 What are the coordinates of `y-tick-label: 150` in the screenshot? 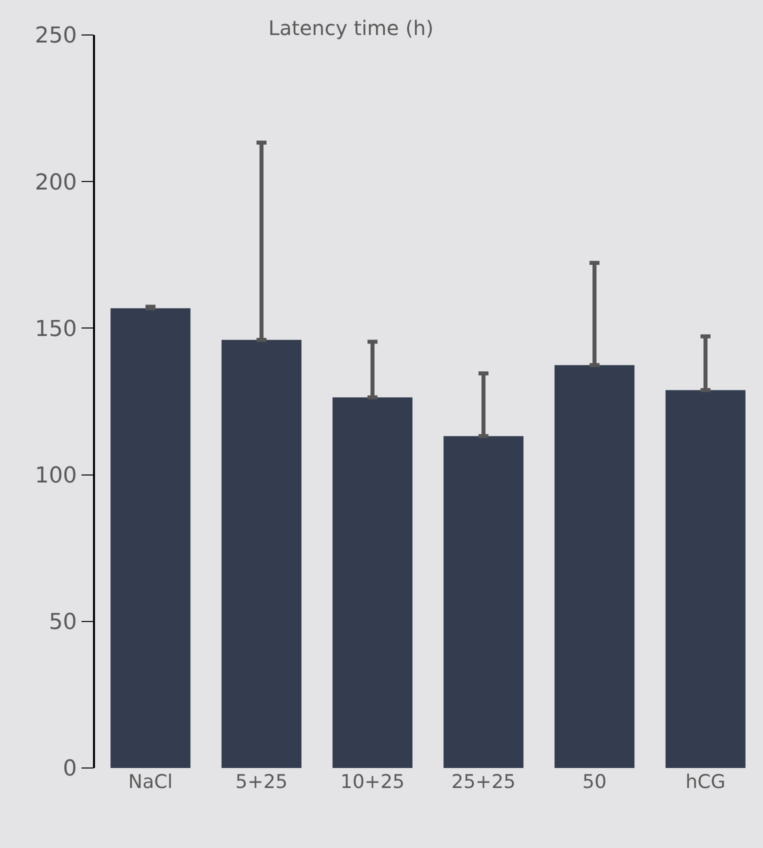 It's located at (55, 329).